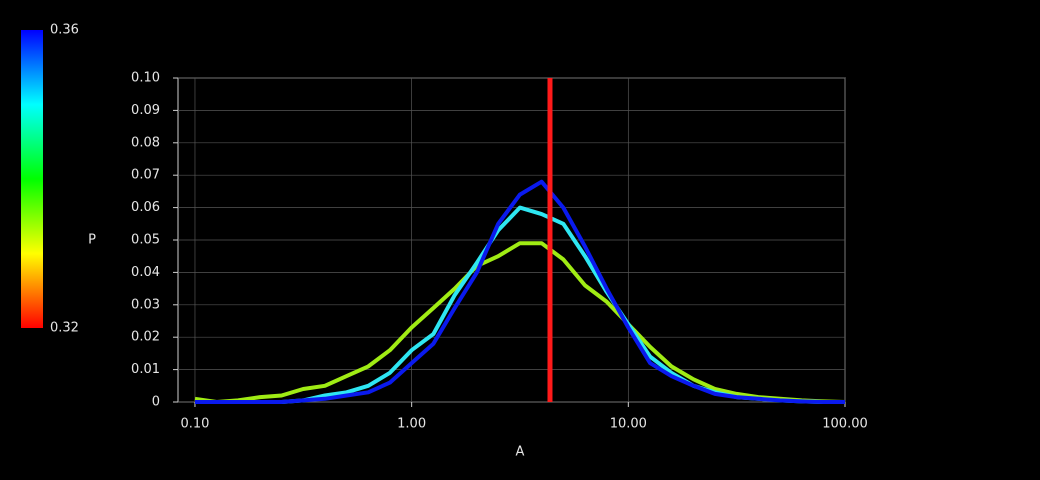 The height and width of the screenshot is (480, 1040). I want to click on x-tick-label: 100.00, so click(845, 424).